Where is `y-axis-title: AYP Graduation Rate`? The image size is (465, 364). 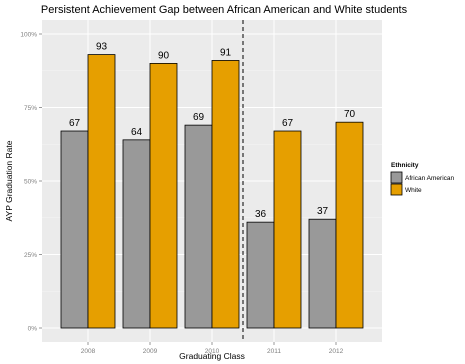 y-axis-title: AYP Graduation Rate is located at coordinates (9, 180).